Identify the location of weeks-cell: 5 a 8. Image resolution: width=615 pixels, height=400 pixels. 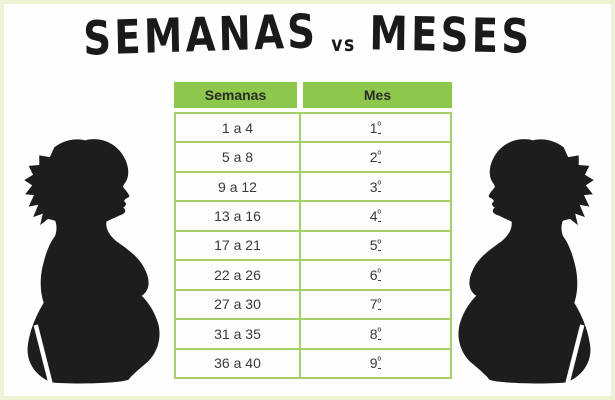
(237, 157).